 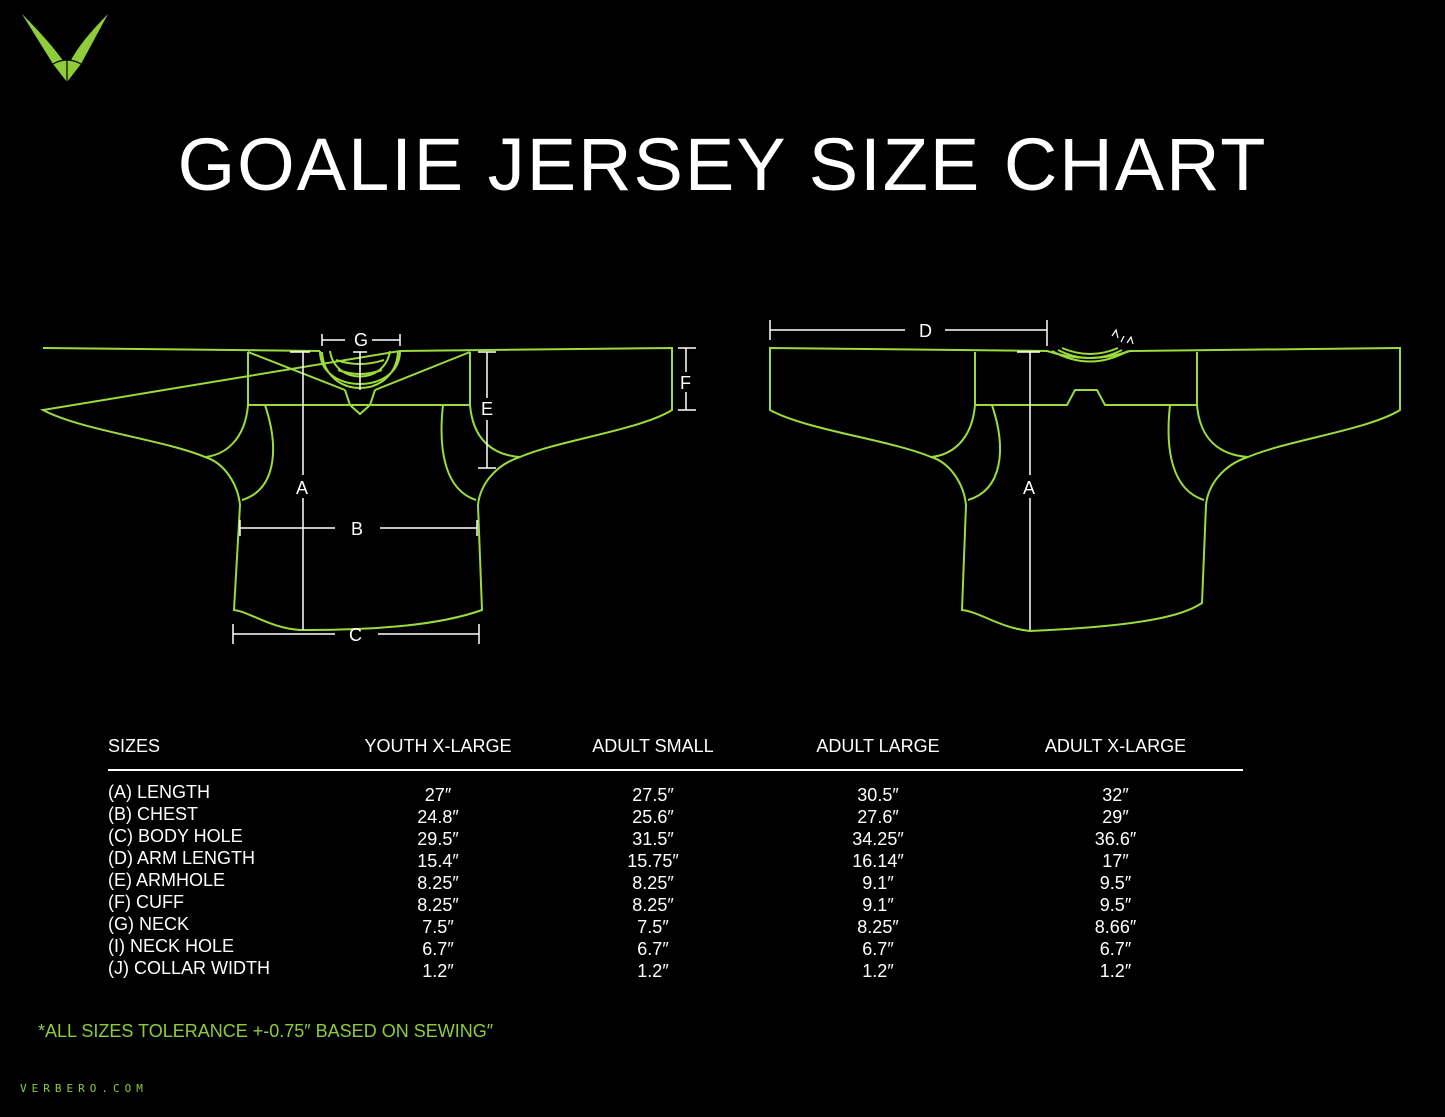 I want to click on size-value: 27″, so click(x=438, y=795).